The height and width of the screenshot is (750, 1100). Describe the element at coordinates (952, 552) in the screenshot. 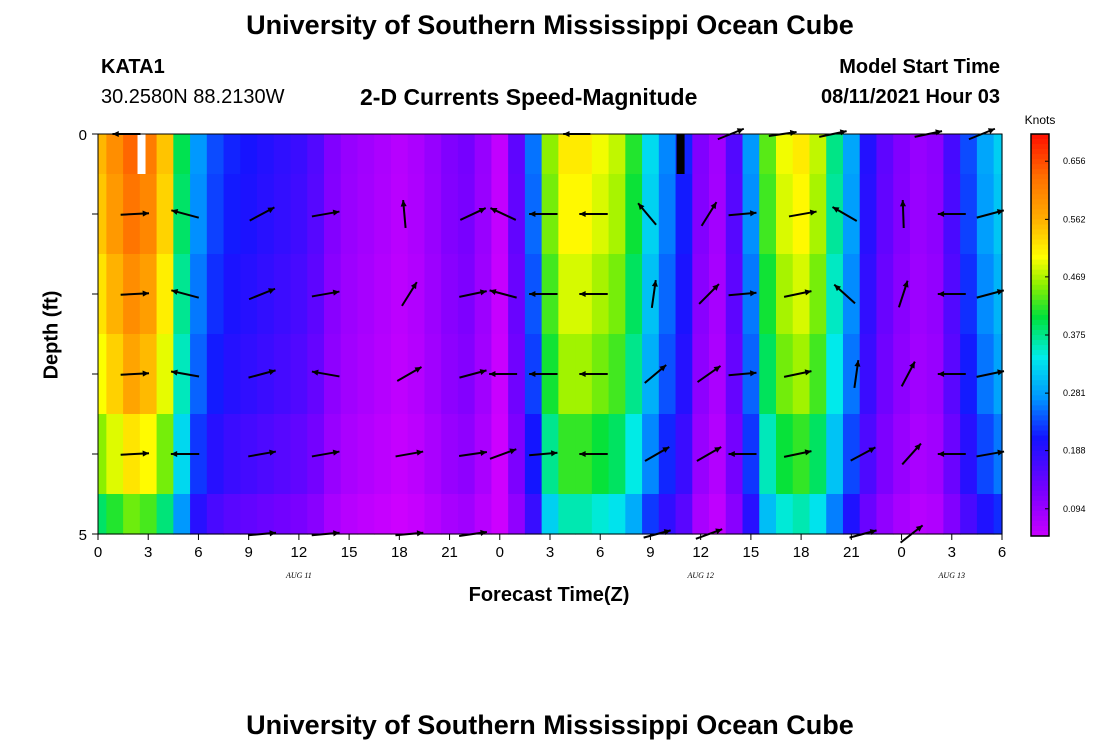

I see `x-tick-label: 3` at that location.